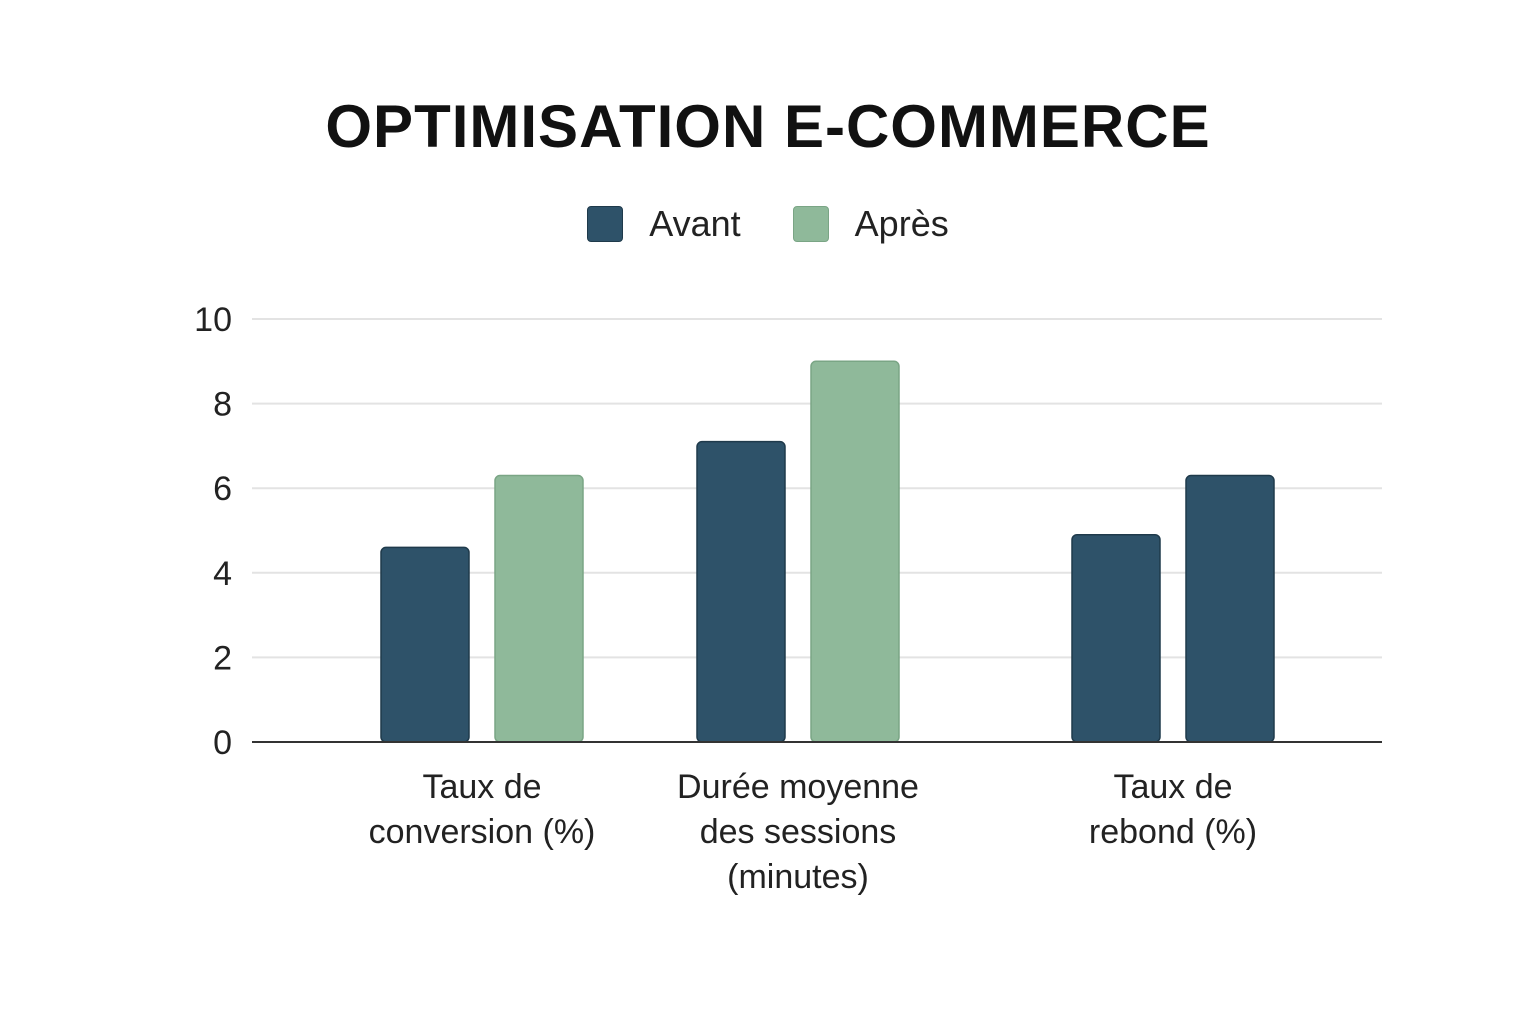 Image resolution: width=1536 pixels, height=1024 pixels. Describe the element at coordinates (222, 405) in the screenshot. I see `y-tick-label: 8` at that location.